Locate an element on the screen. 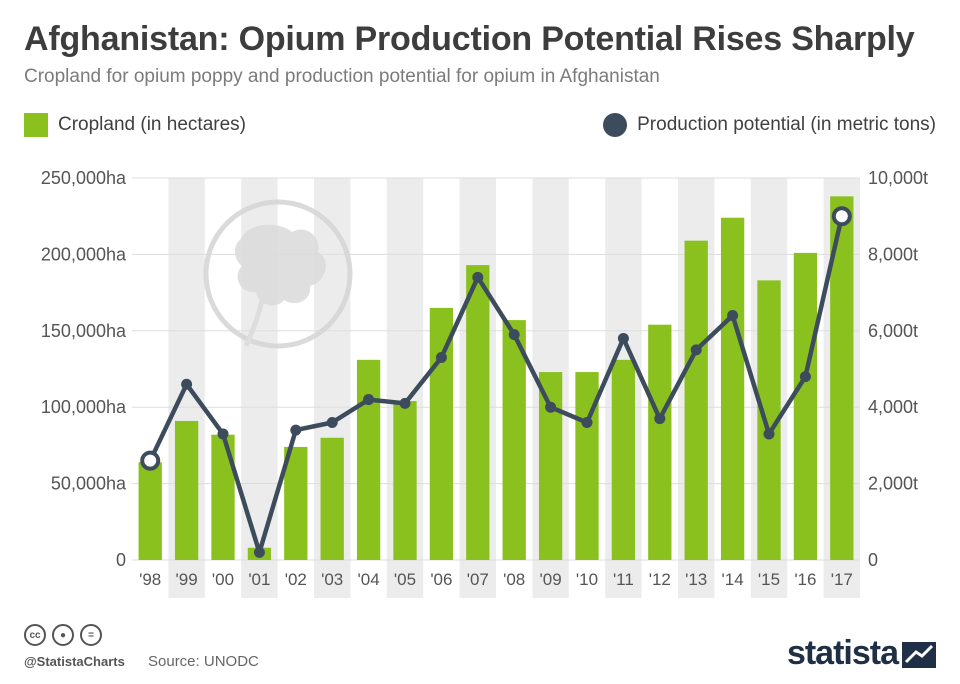  y-left-tick-label: 250,000ha is located at coordinates (84, 178).